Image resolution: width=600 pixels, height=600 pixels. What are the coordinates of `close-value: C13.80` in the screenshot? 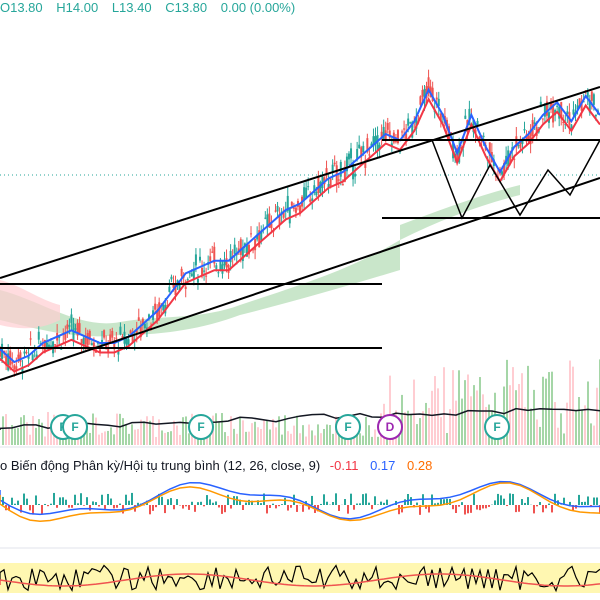 It's located at (186, 7).